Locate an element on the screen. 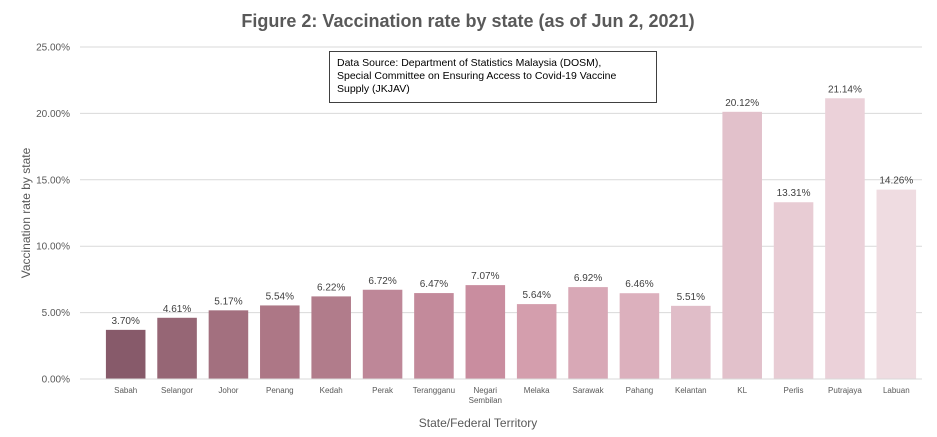 Image resolution: width=937 pixels, height=437 pixels. x-tick-label: KL is located at coordinates (742, 390).